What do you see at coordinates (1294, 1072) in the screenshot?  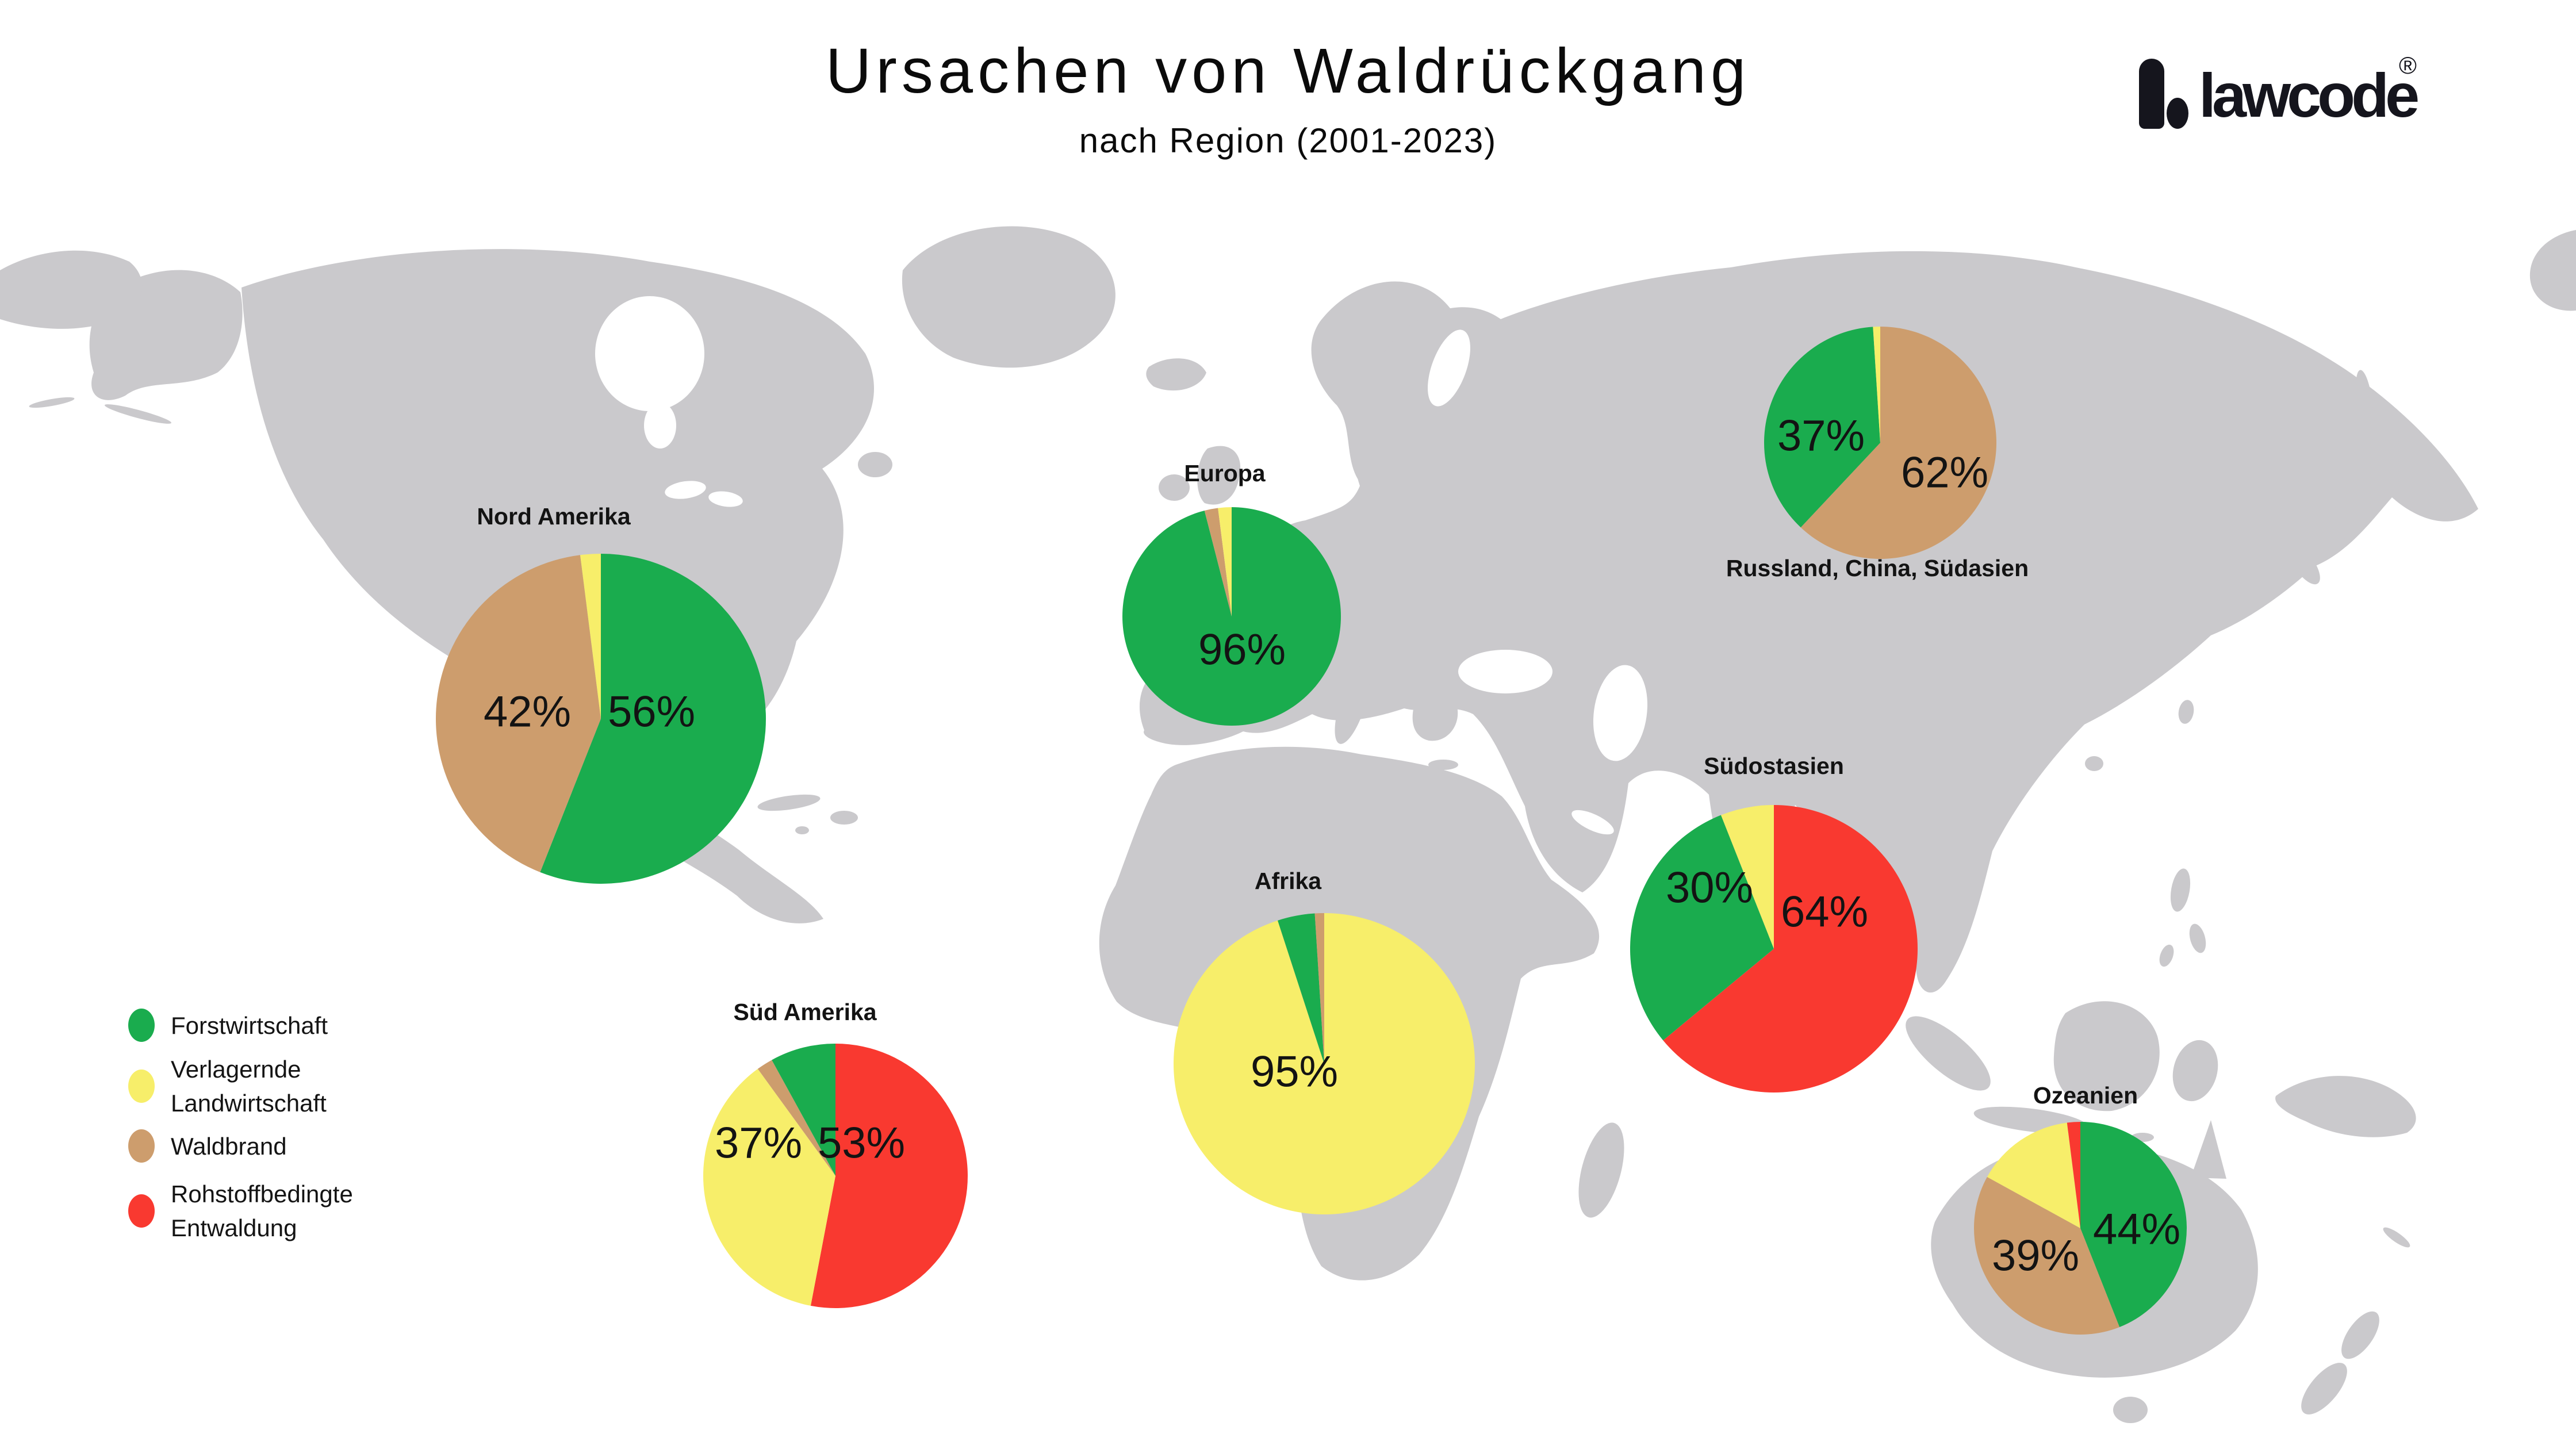 I see `pie-value-label: 95%` at bounding box center [1294, 1072].